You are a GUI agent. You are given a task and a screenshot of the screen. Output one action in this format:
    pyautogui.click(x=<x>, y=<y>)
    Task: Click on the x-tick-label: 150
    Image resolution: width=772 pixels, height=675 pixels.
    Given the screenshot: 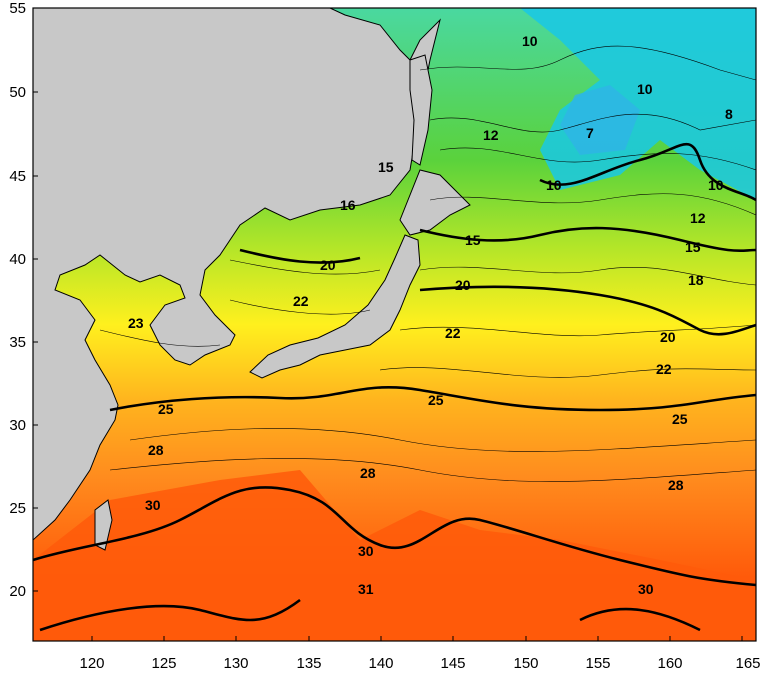 What is the action you would take?
    pyautogui.click(x=525, y=663)
    